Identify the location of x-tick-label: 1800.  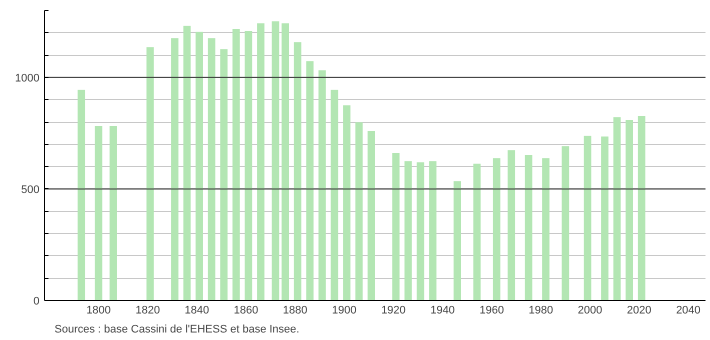
(98, 310).